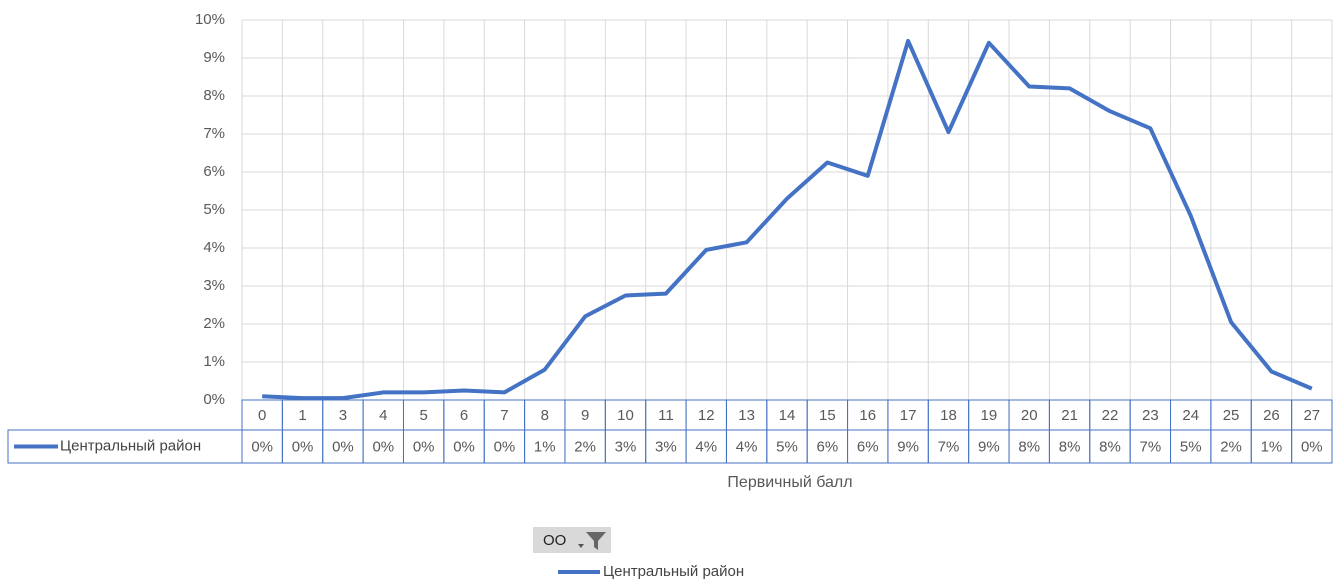 Image resolution: width=1334 pixels, height=580 pixels. I want to click on x-tick-label: 13, so click(746, 415).